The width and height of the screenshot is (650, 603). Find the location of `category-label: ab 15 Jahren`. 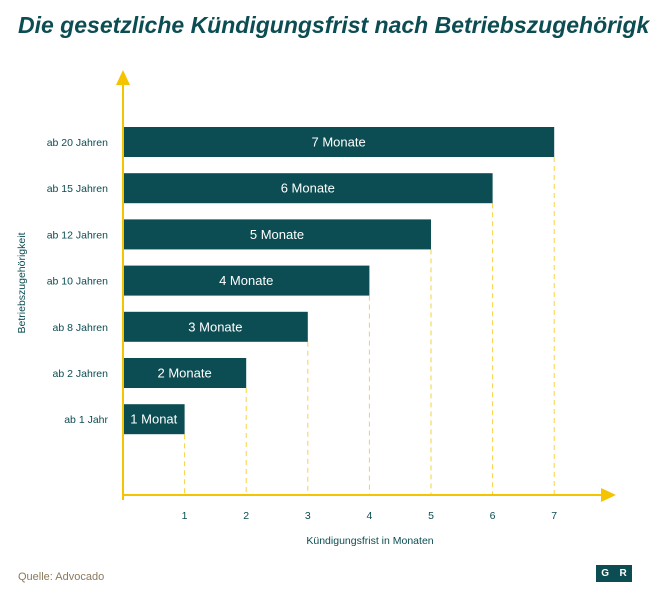

category-label: ab 15 Jahren is located at coordinates (77, 189).